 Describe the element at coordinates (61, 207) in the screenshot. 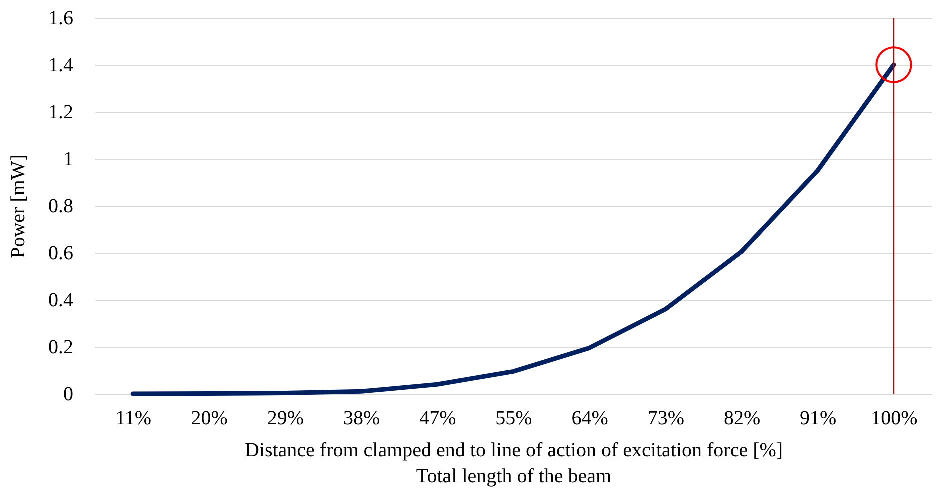

I see `y-tick-label: 0.8` at that location.